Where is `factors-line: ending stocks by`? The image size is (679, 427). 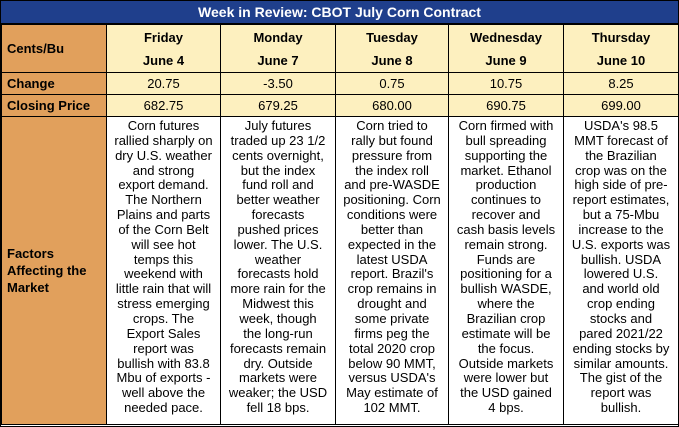 factors-line: ending stocks by is located at coordinates (621, 348).